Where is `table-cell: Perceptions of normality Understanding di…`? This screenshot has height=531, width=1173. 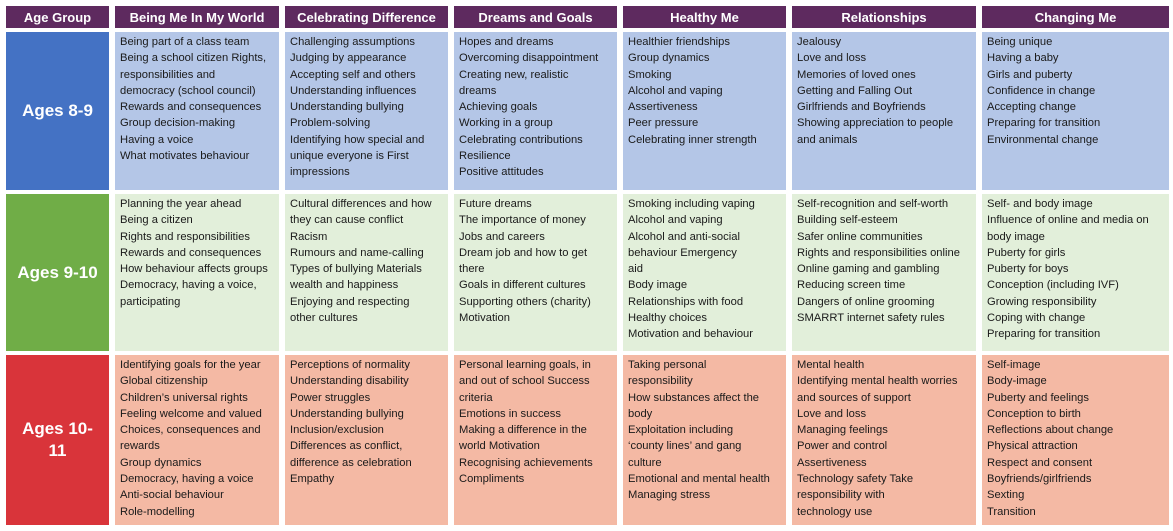 table-cell: Perceptions of normality Understanding di… is located at coordinates (366, 440).